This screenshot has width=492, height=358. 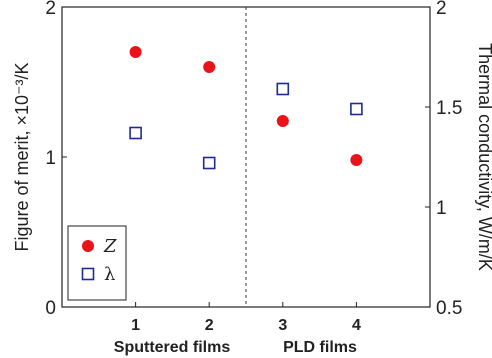 What do you see at coordinates (449, 308) in the screenshot?
I see `y-right-tick-label: 0.5` at bounding box center [449, 308].